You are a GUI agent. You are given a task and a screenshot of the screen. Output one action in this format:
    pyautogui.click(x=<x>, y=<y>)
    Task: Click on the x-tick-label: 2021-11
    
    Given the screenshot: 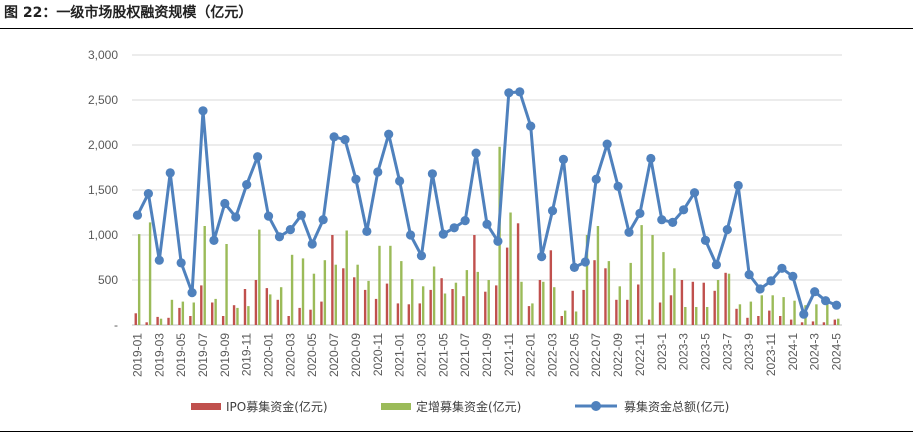 What is the action you would take?
    pyautogui.click(x=509, y=354)
    